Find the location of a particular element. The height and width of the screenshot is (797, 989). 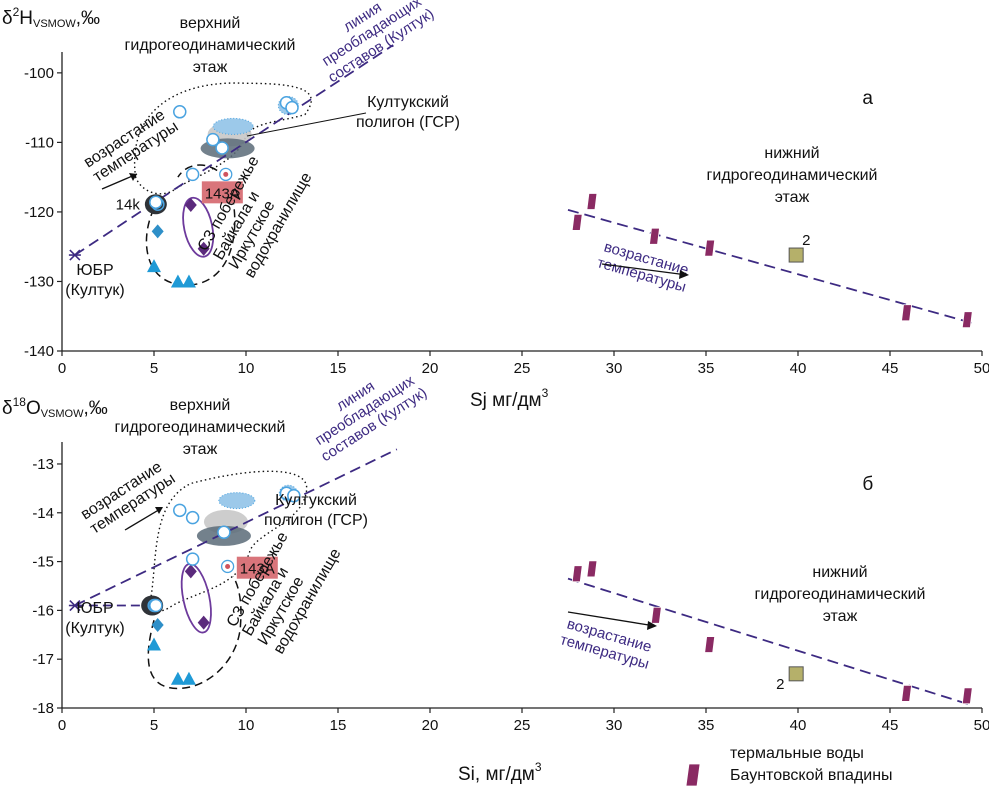

x-tick-label: 20 is located at coordinates (430, 368).